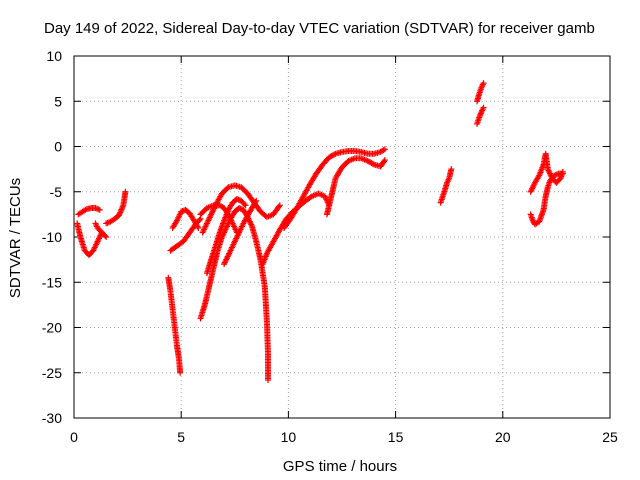 The height and width of the screenshot is (480, 640). I want to click on x-axis-label: GPS time / hours, so click(340, 466).